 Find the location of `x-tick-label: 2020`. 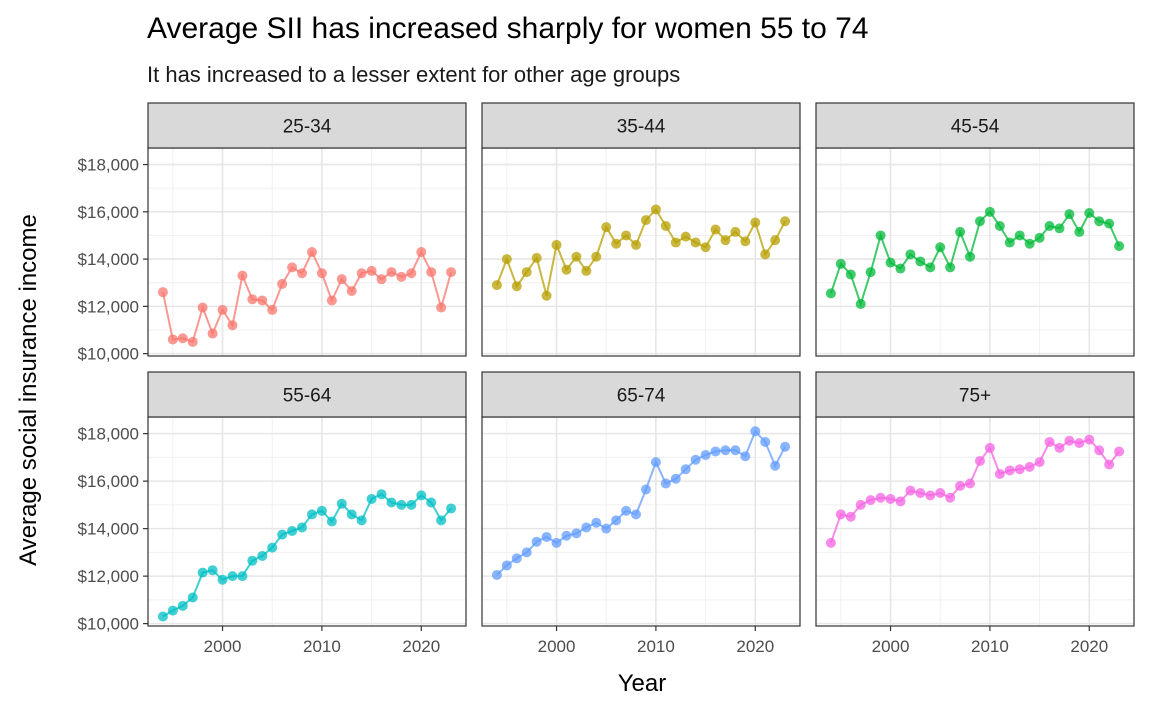

x-tick-label: 2020 is located at coordinates (421, 646).